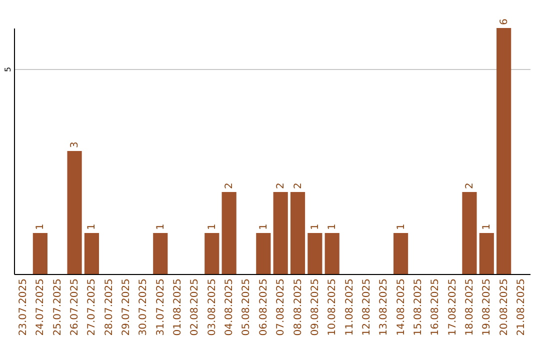  I want to click on x-tick-label: 27.07.2025, so click(92, 307).